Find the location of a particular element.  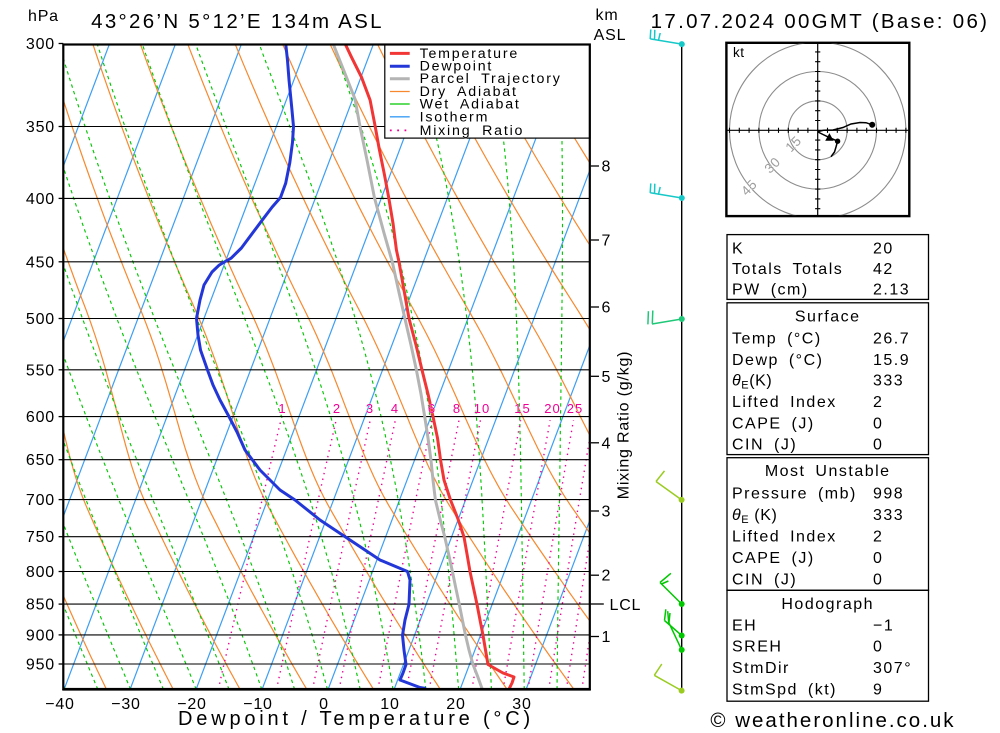

svg-text: hPa is located at coordinates (43, 16).